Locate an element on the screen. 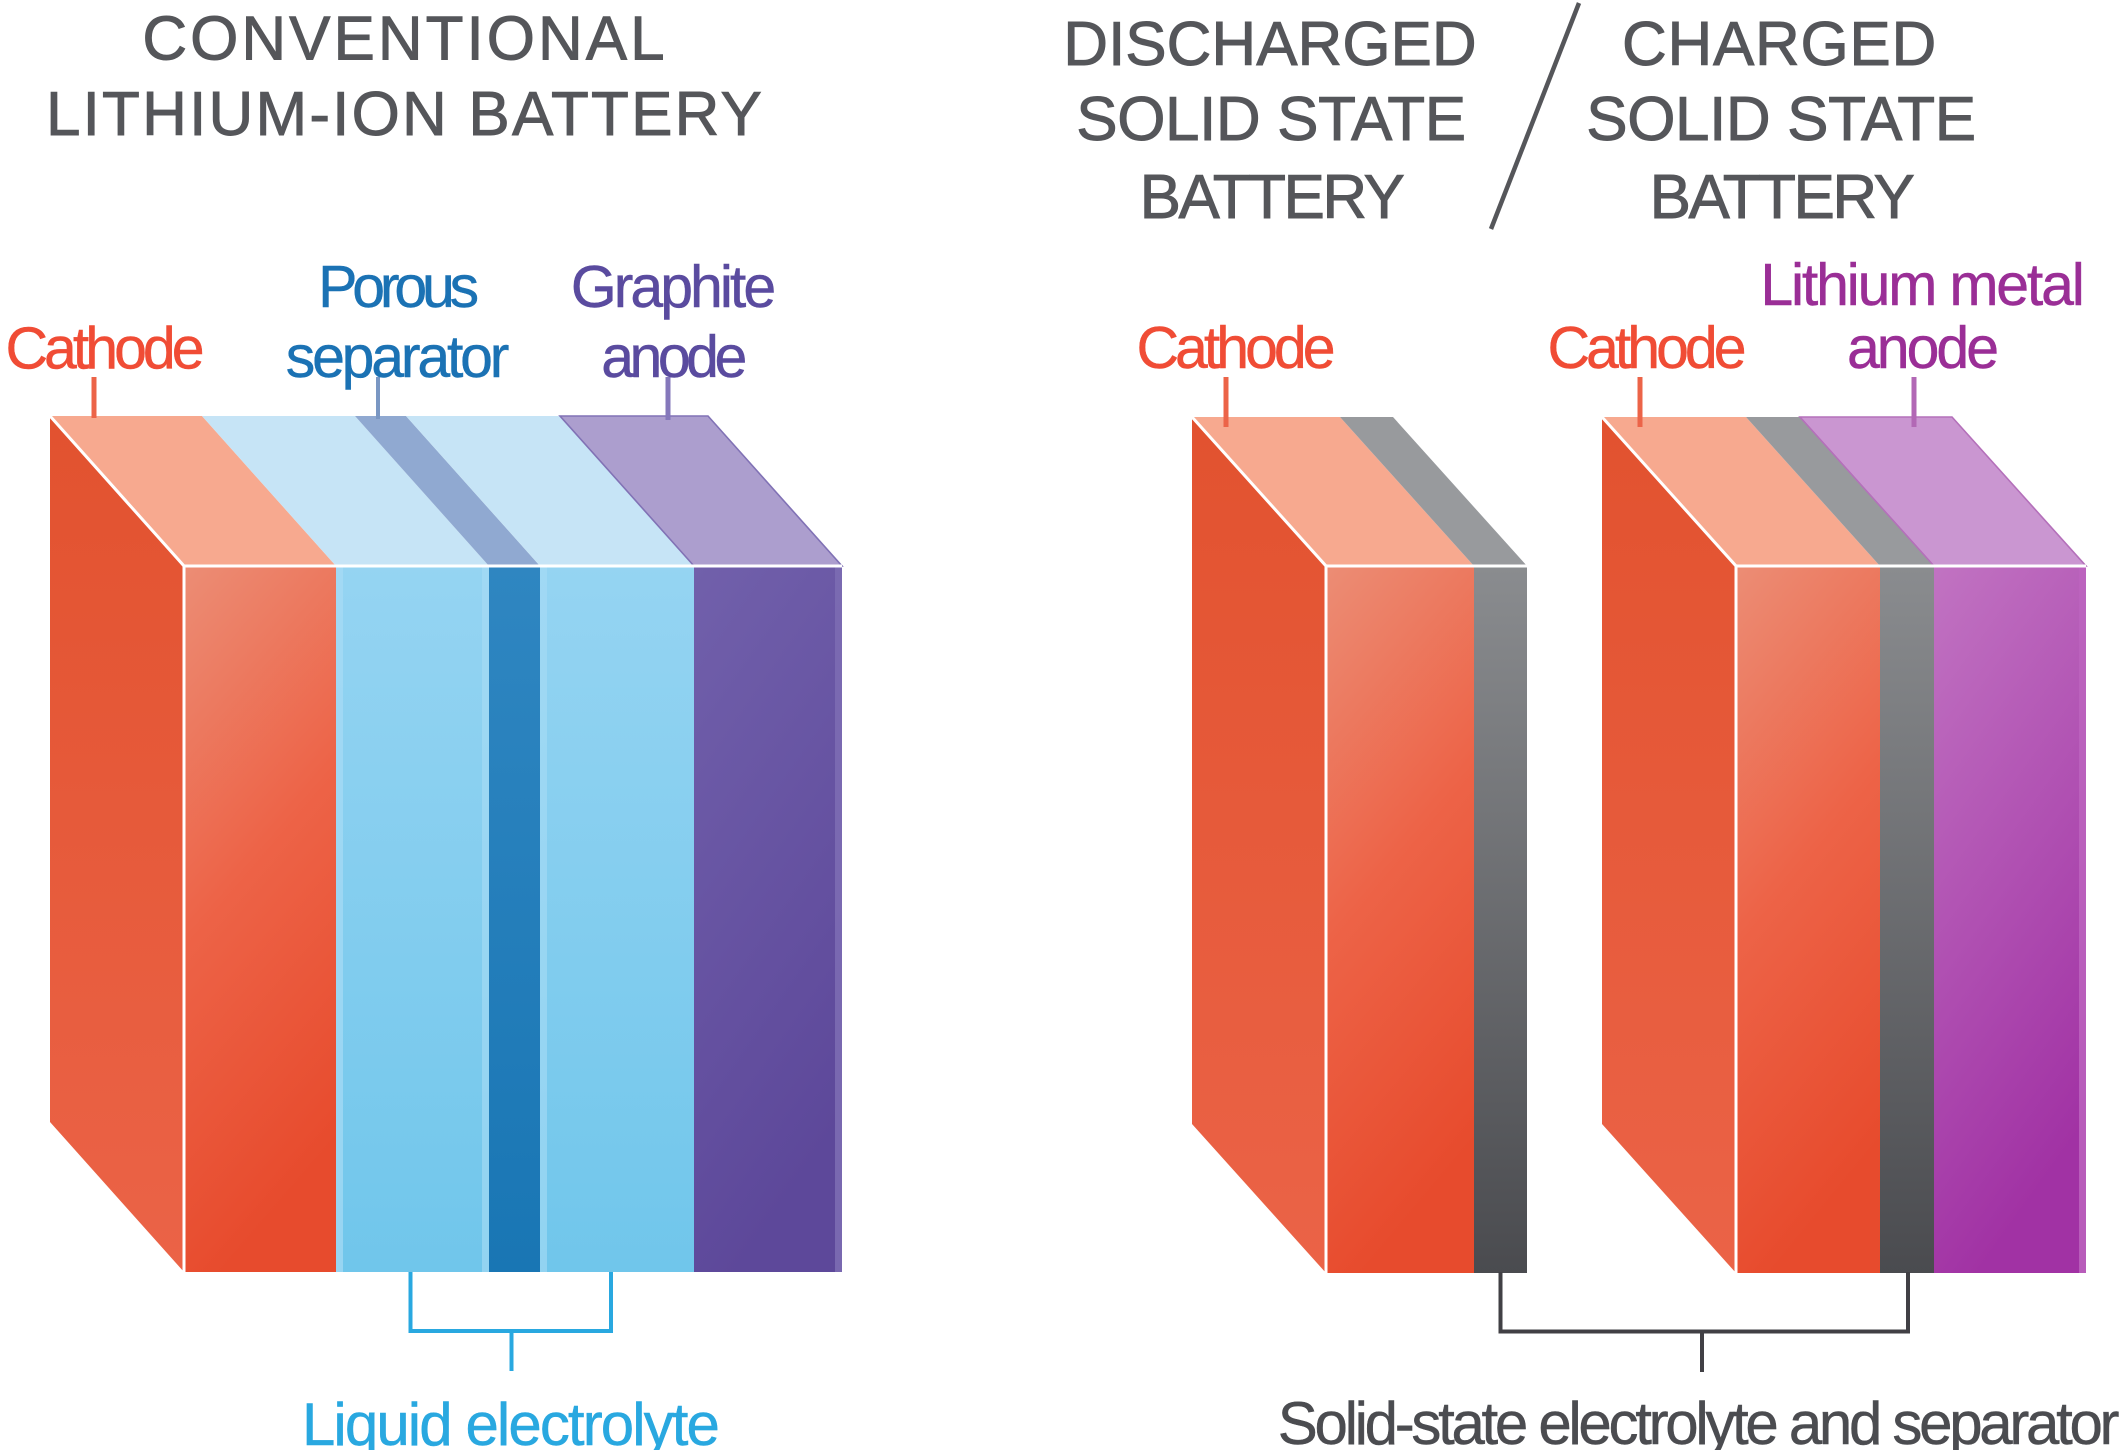 The height and width of the screenshot is (1450, 2126). svg-text: LITHIUM-ION BATTERY is located at coordinates (405, 114).